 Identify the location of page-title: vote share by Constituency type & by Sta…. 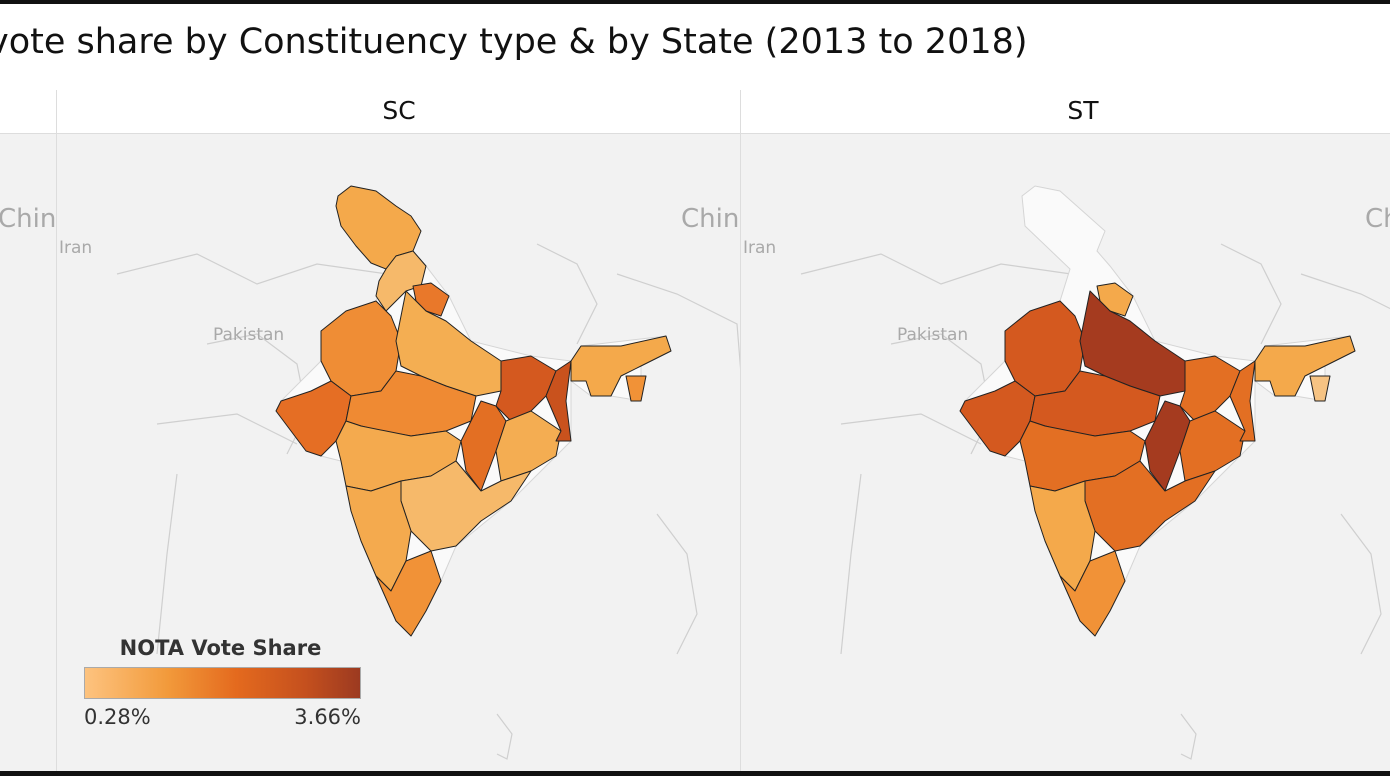
(514, 42).